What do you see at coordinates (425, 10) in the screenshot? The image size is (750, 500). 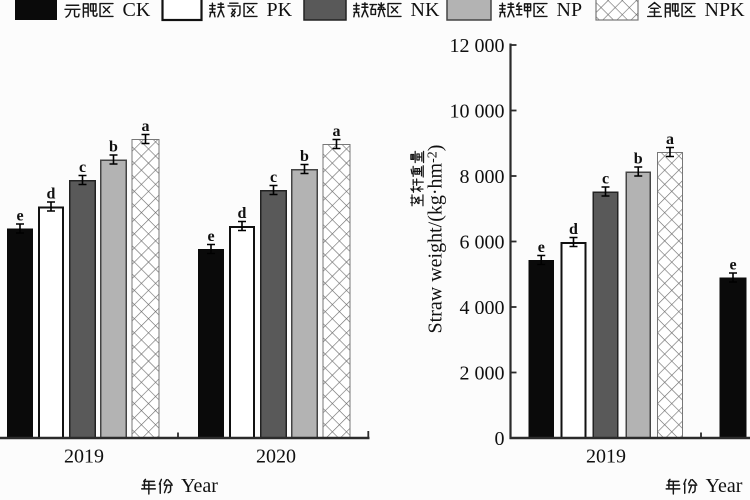 I see `svg-text: NK` at bounding box center [425, 10].